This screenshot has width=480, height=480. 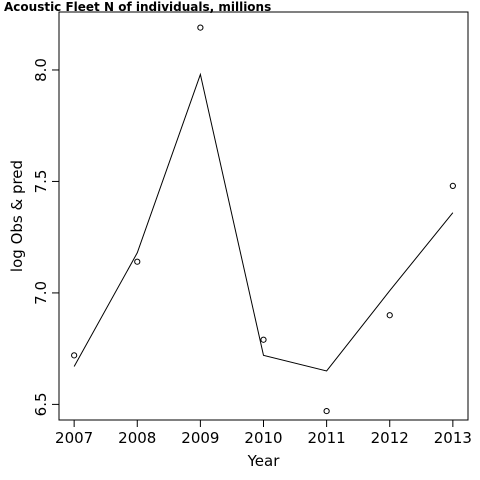 What do you see at coordinates (41, 70) in the screenshot?
I see `y-tick-label: 8.0` at bounding box center [41, 70].